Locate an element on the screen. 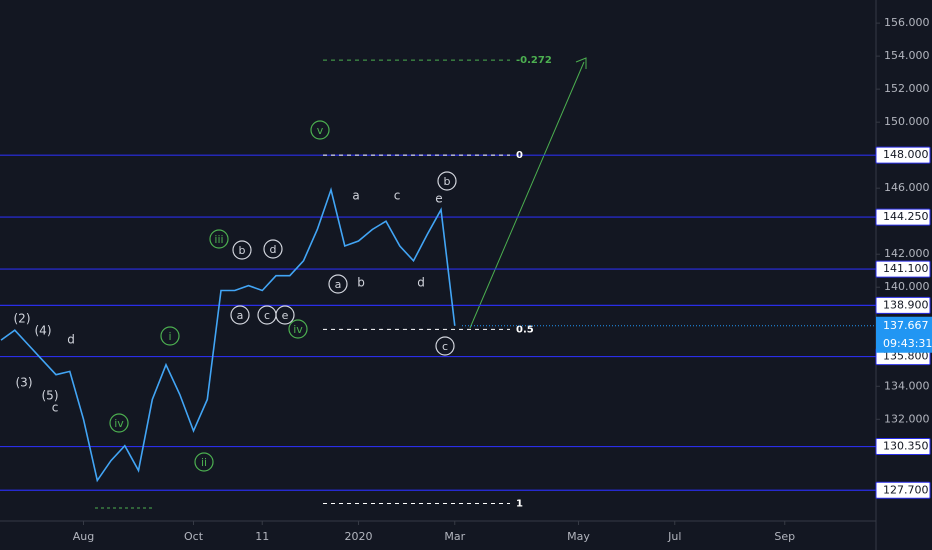 The width and height of the screenshot is (932, 550). x-tick-label: Aug is located at coordinates (83, 536).